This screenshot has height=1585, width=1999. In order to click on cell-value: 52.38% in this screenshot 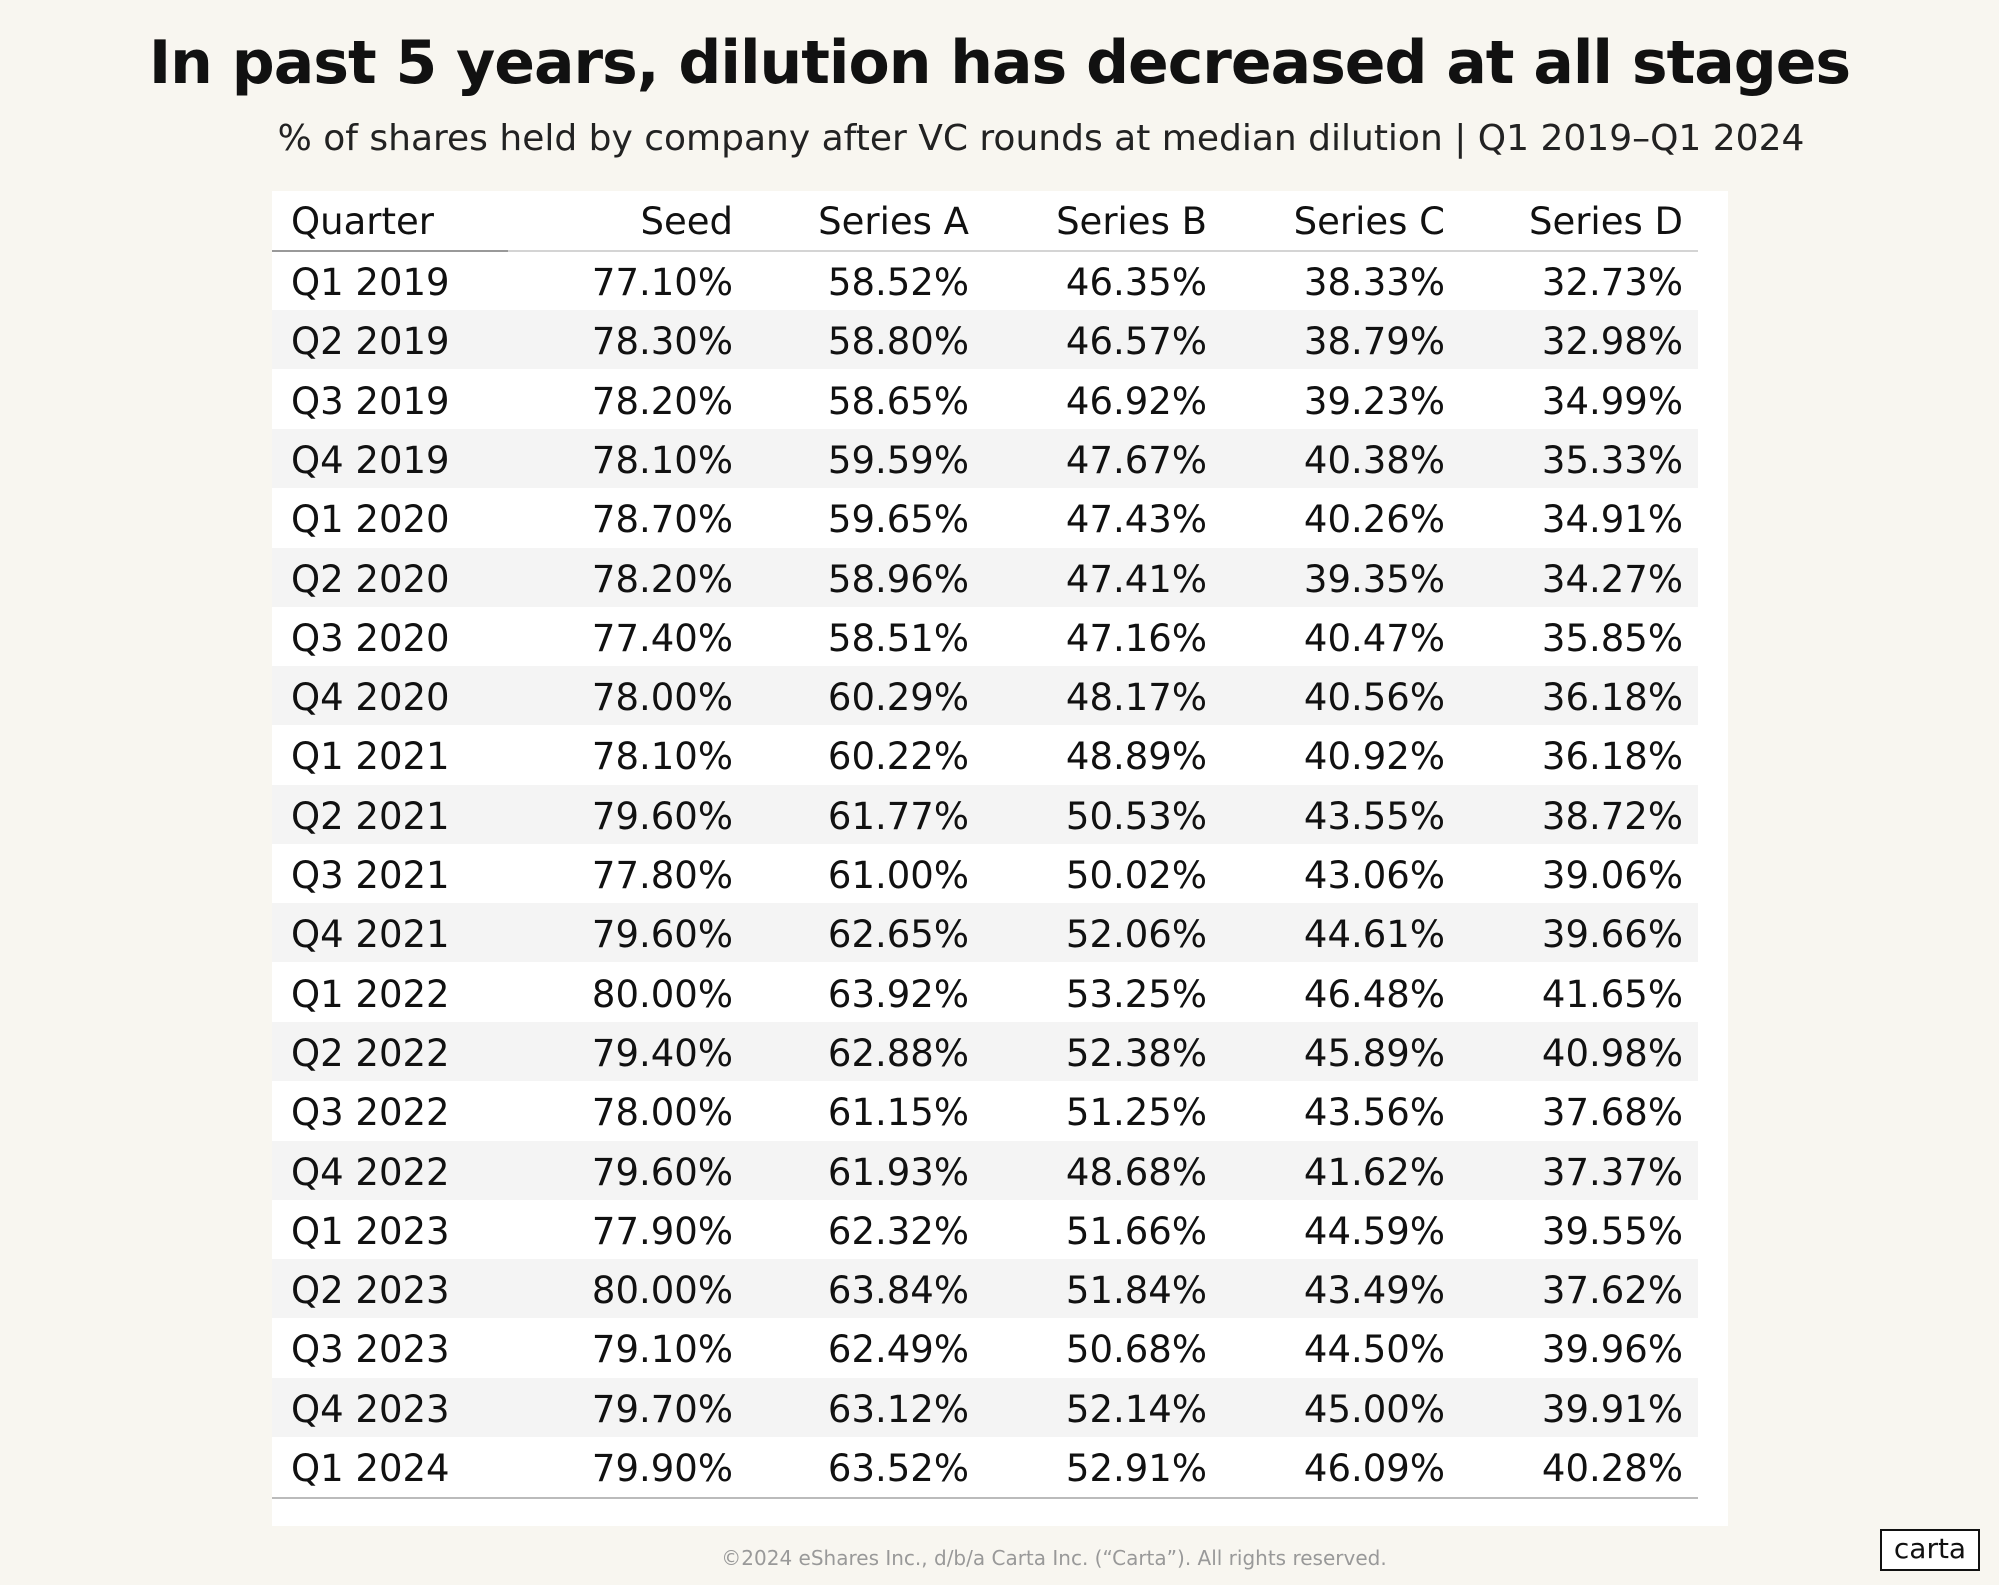, I will do `click(1136, 1053)`.